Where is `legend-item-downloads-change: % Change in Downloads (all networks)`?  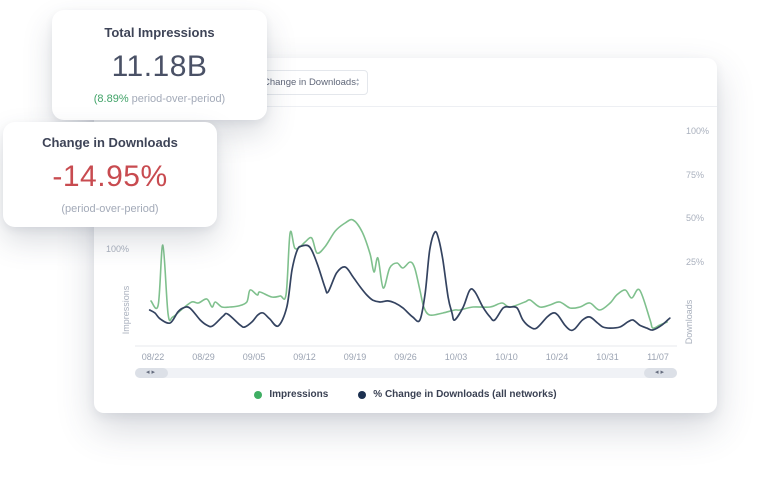
legend-item-downloads-change: % Change in Downloads (all networks) is located at coordinates (457, 394).